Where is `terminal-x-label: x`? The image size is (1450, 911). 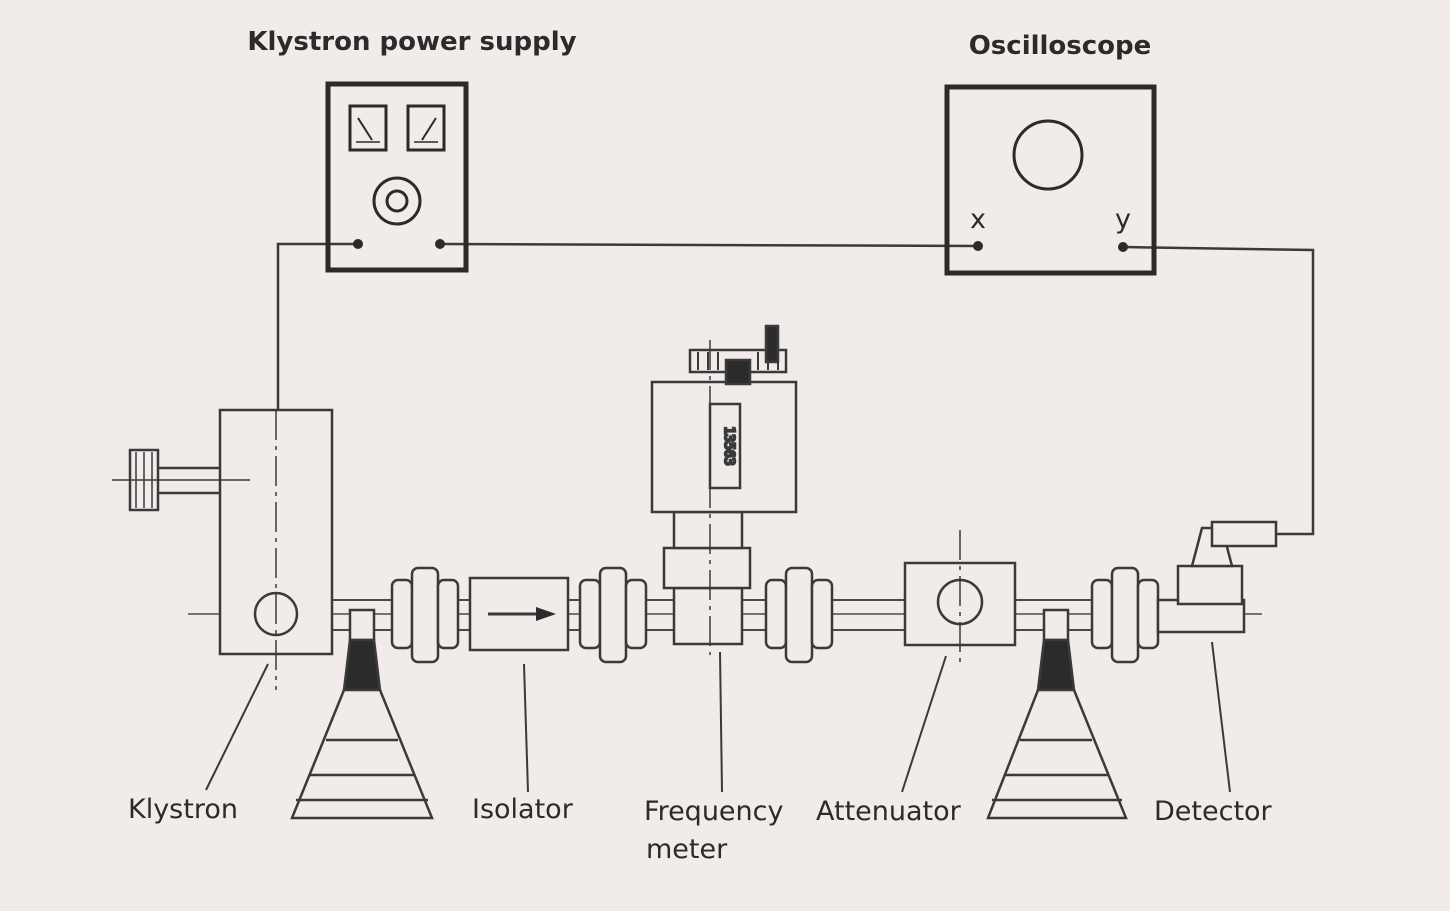
terminal-x-label: x is located at coordinates (978, 219).